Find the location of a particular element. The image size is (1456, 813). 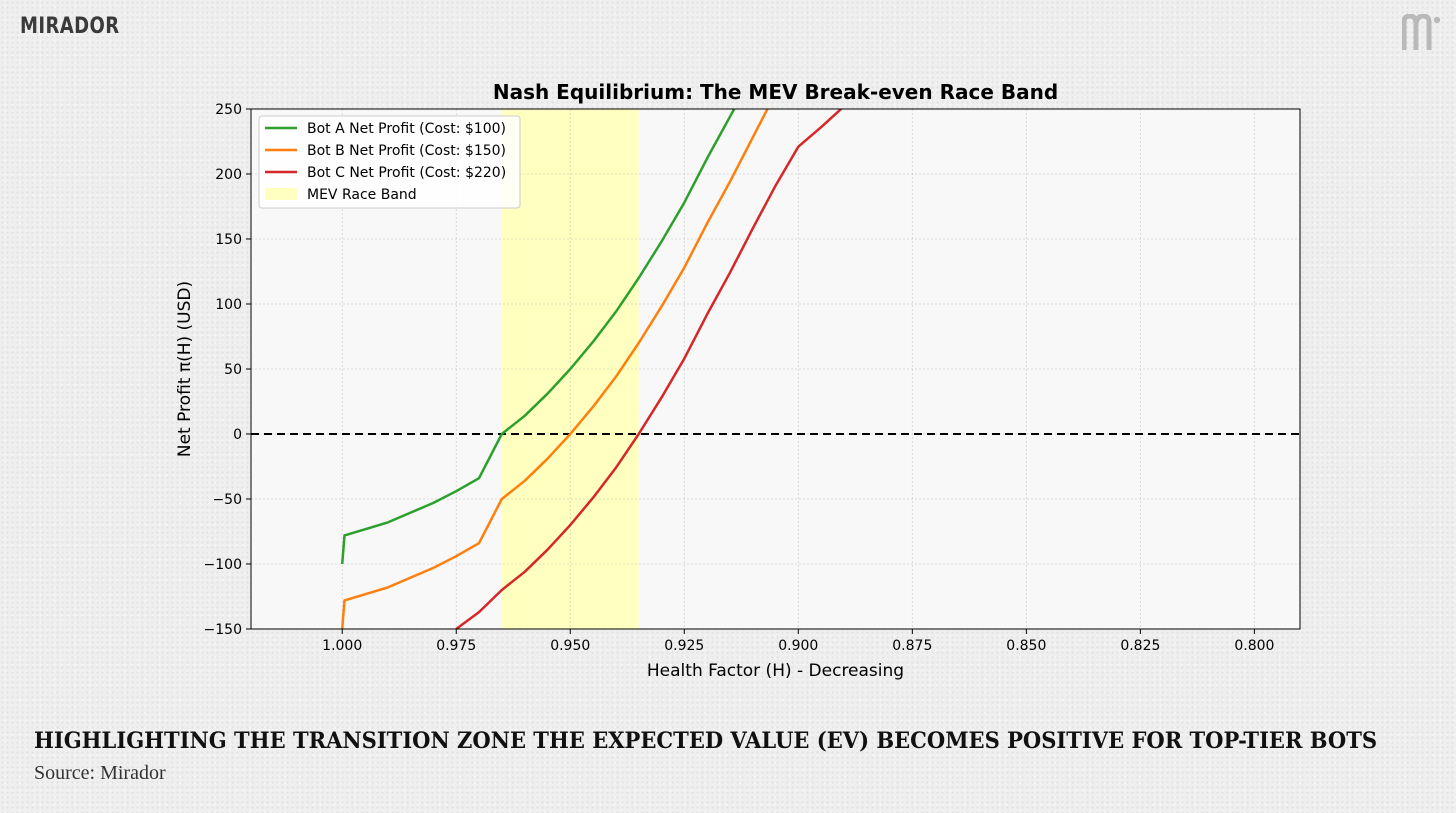

legend-label: MEV Race Band is located at coordinates (362, 195).